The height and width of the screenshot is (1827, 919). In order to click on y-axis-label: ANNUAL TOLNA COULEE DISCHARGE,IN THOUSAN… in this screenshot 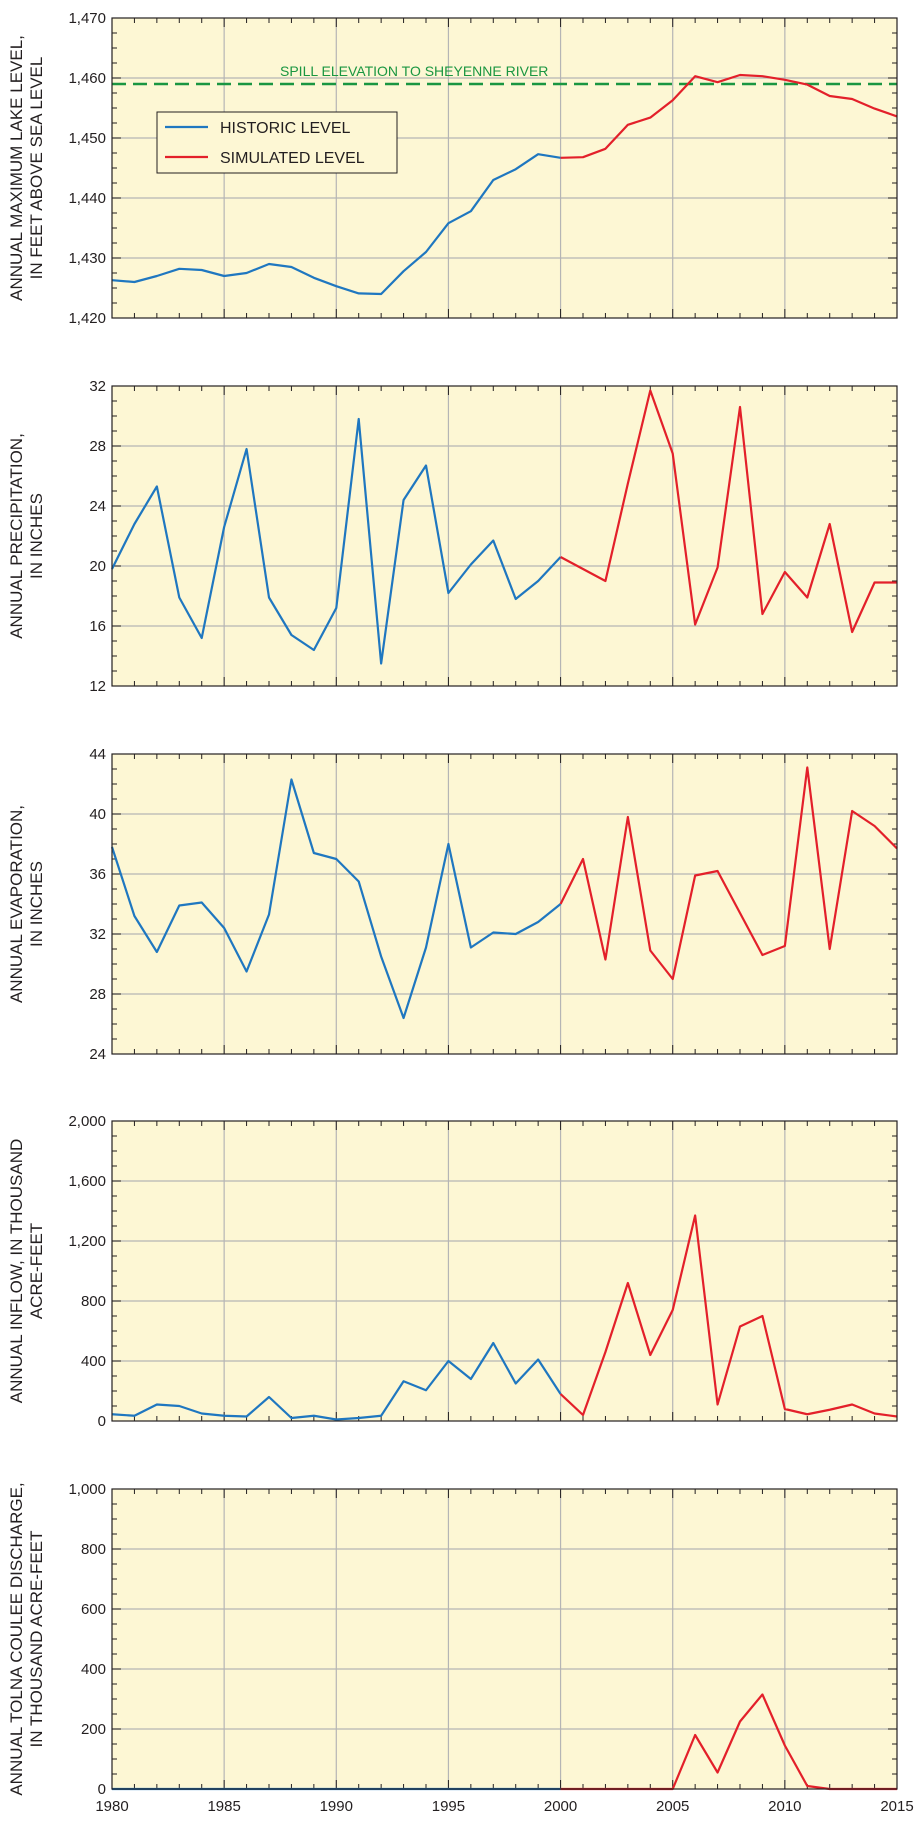, I will do `click(26, 1638)`.